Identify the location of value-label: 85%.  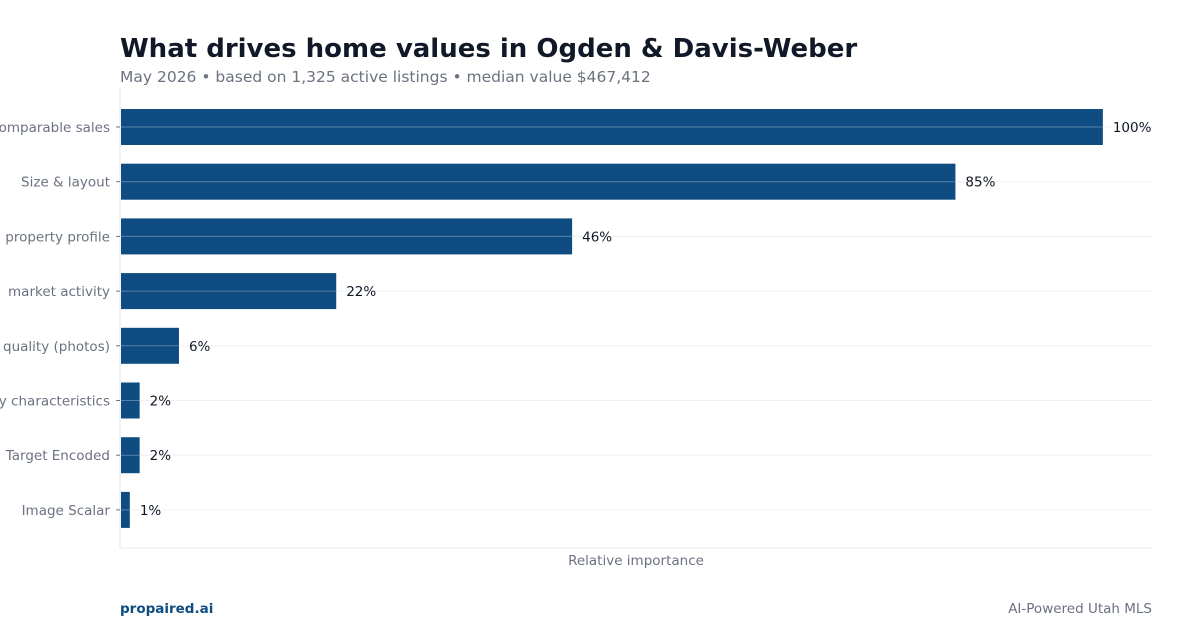
(980, 183).